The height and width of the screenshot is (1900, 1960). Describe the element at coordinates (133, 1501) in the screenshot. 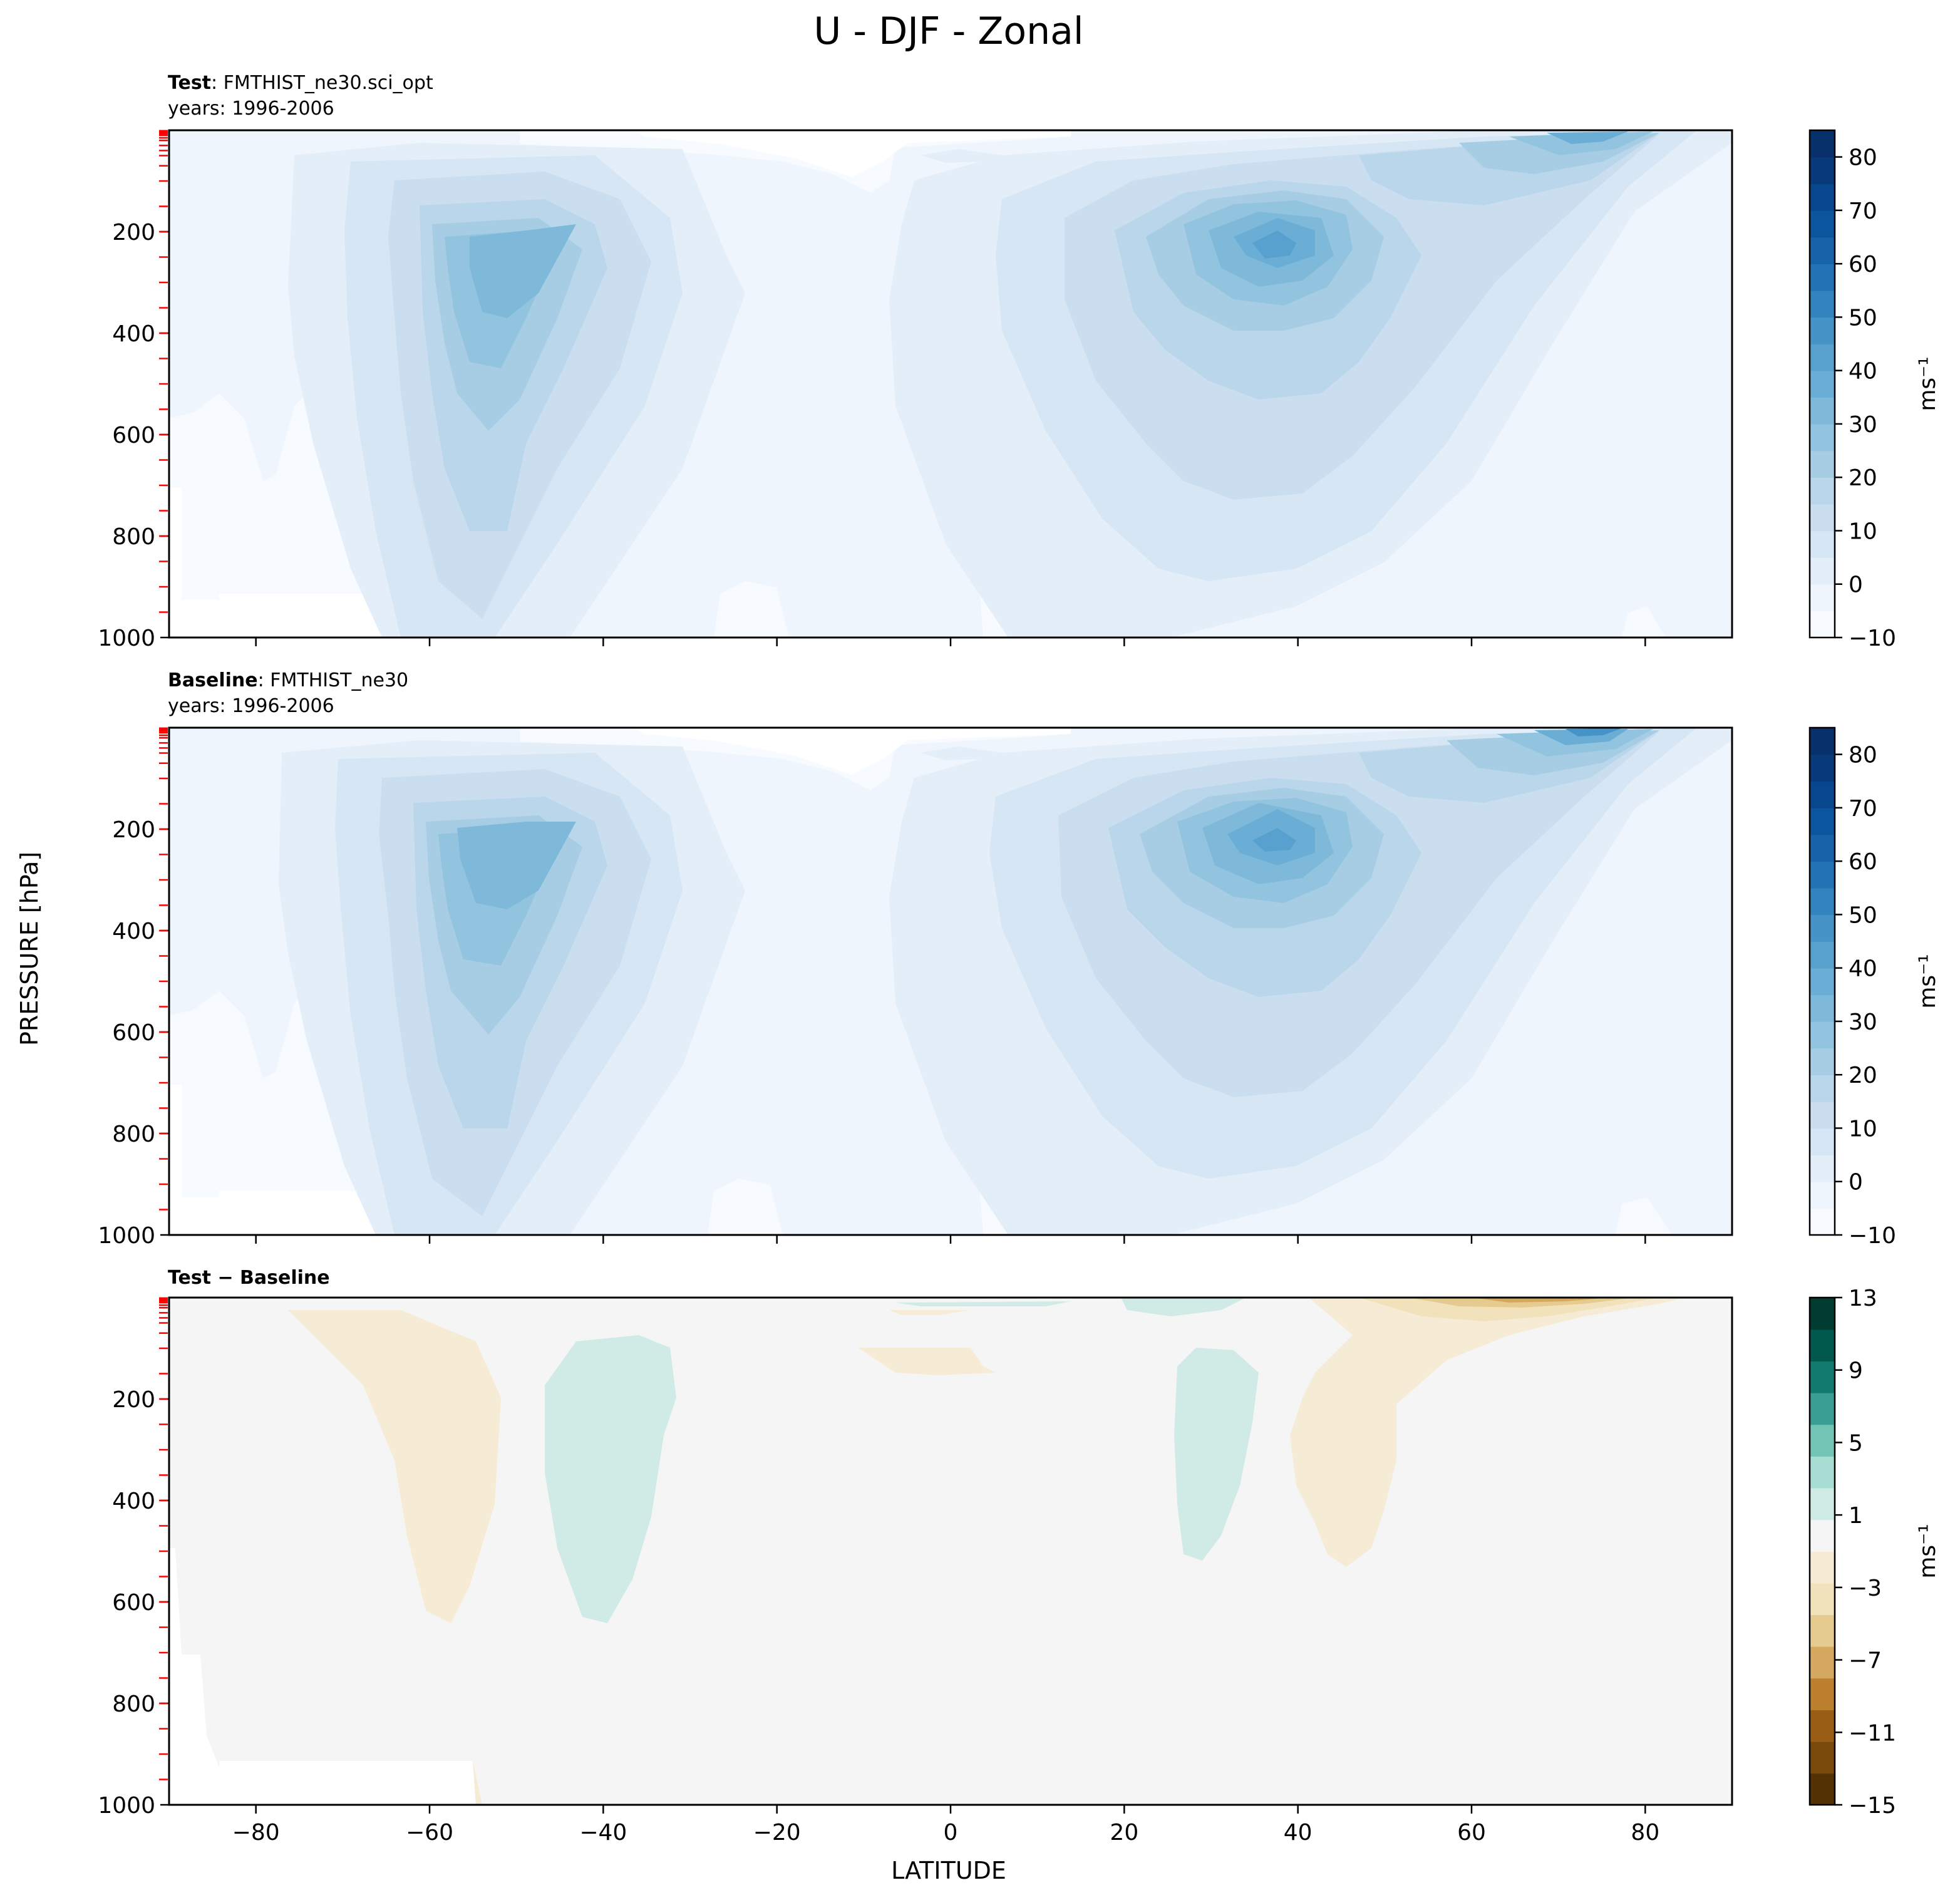

I see `y-tick-label: 400` at that location.